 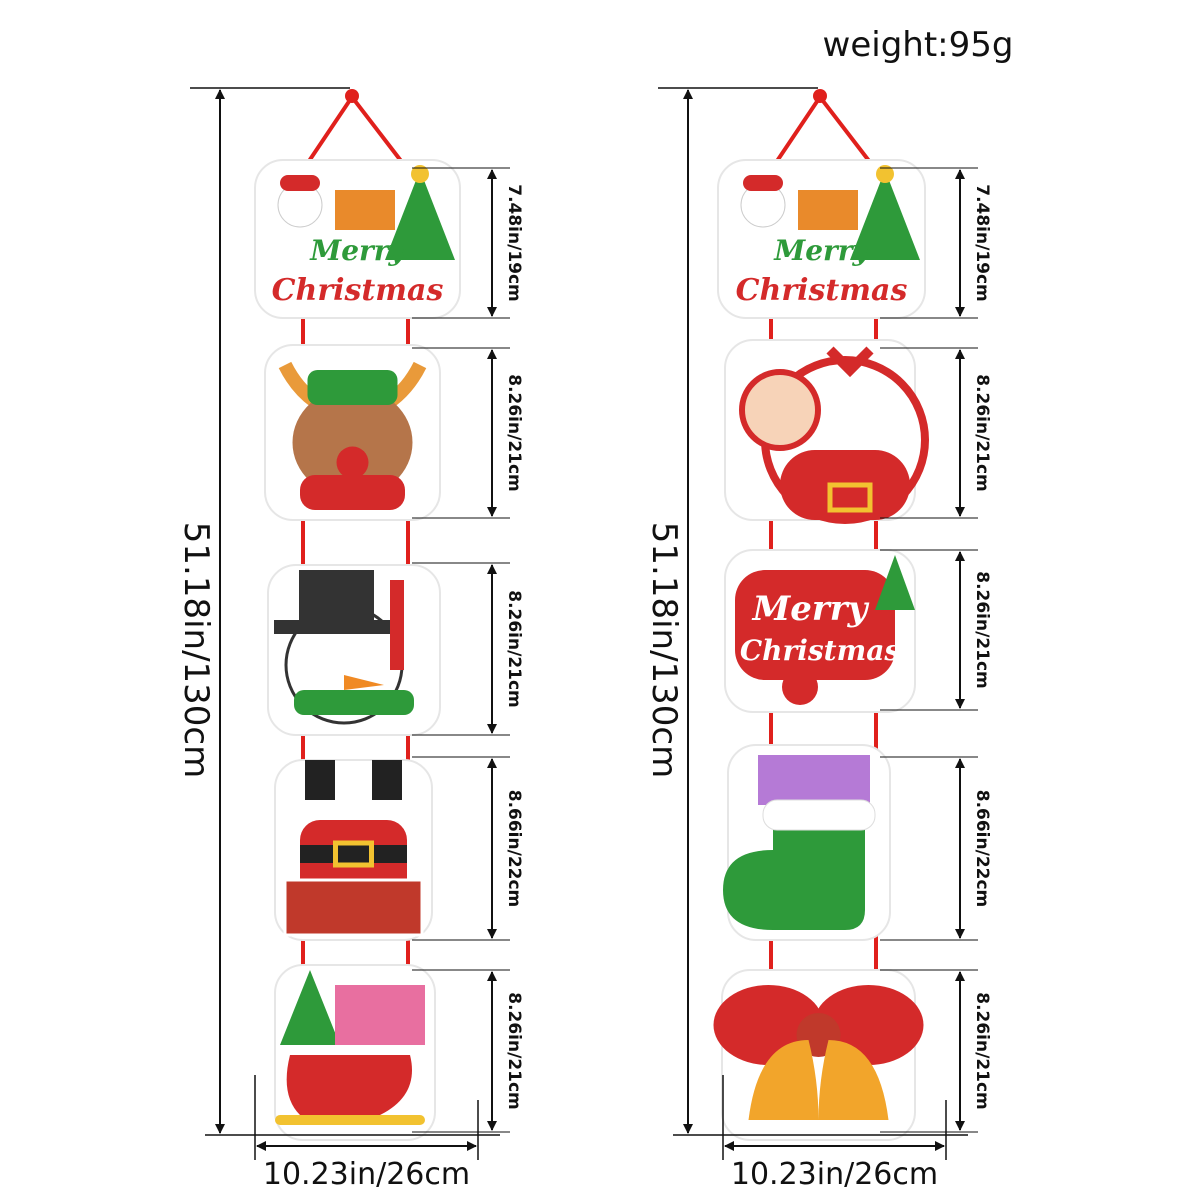 What do you see at coordinates (397, 625) in the screenshot?
I see `candy-cane-icon` at bounding box center [397, 625].